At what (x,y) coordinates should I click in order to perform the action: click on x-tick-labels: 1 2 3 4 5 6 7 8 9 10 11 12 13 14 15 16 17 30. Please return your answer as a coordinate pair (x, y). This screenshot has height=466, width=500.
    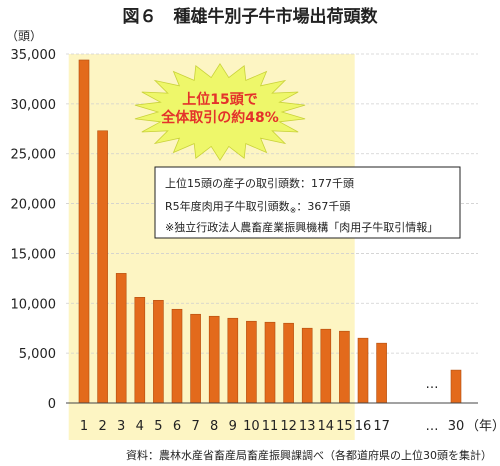
    Looking at the image, I should click on (272, 426).